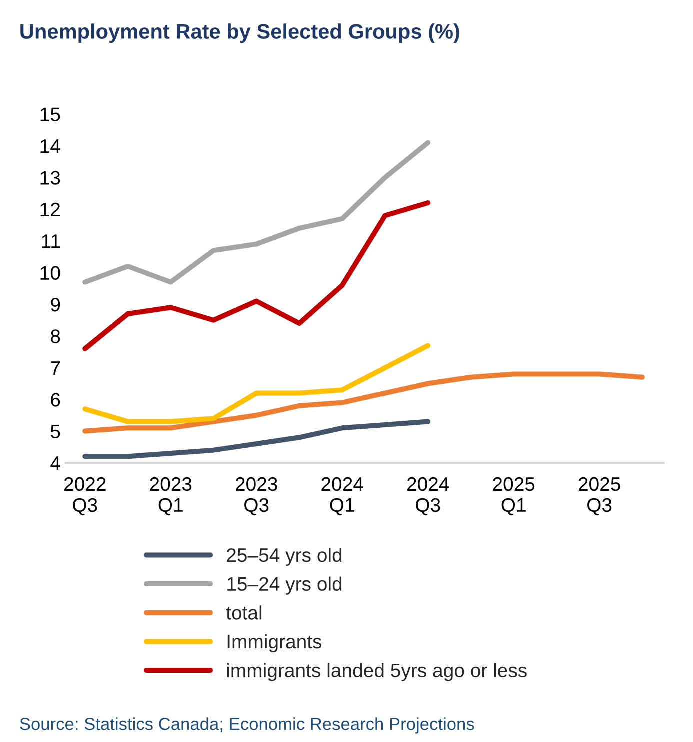 Image resolution: width=693 pixels, height=742 pixels. What do you see at coordinates (51, 241) in the screenshot?
I see `y-tick-label: 11` at bounding box center [51, 241].